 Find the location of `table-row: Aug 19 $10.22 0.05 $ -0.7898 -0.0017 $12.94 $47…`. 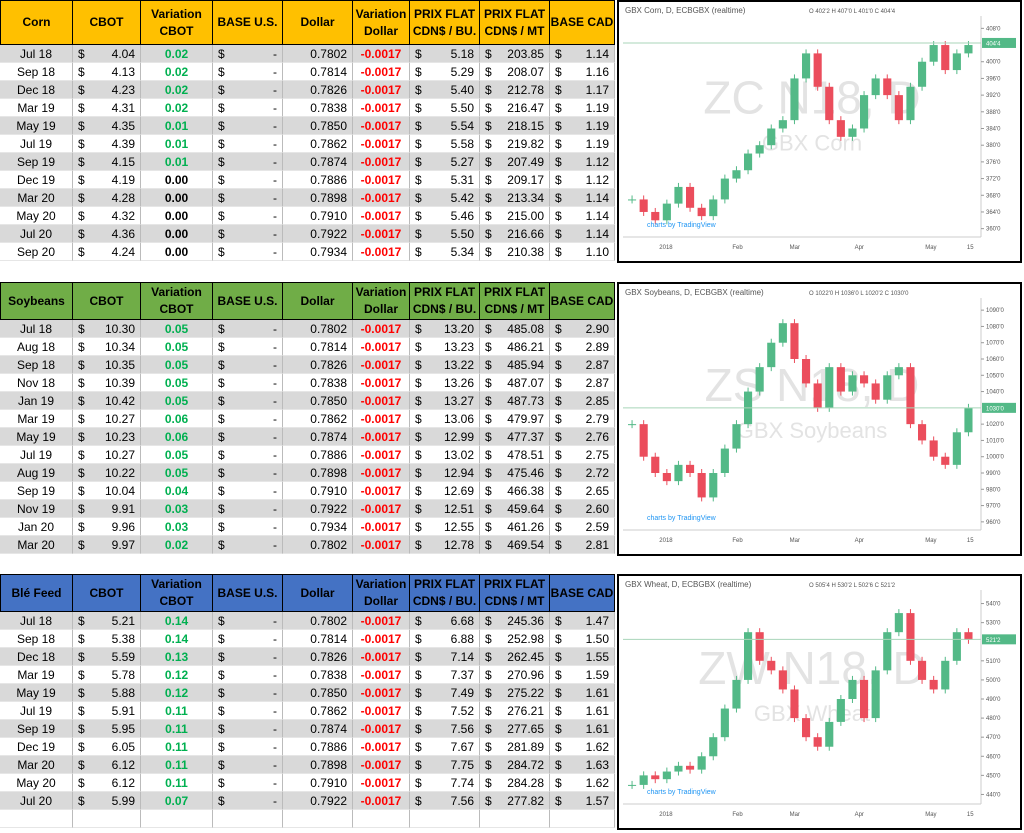

table-row: Aug 19 $10.22 0.05 $ -0.7898 -0.0017 $12.94 $47… is located at coordinates (307, 473).